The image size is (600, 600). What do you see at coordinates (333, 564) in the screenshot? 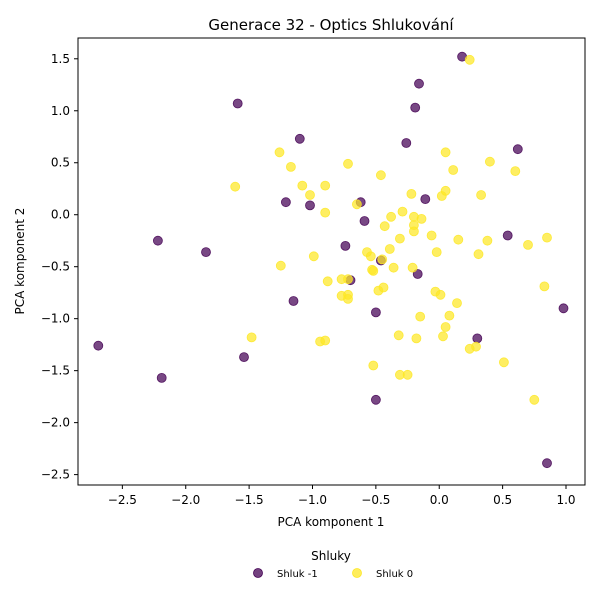
I see `legend: Shluky Shluk -1 Shluk 0` at bounding box center [333, 564].